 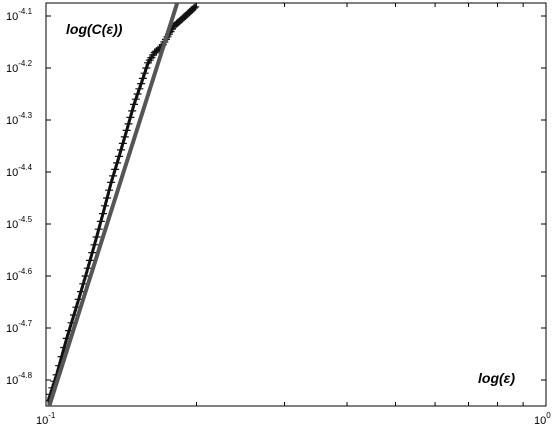 What do you see at coordinates (19, 223) in the screenshot?
I see `y-tick-label: 10-4.5` at bounding box center [19, 223].